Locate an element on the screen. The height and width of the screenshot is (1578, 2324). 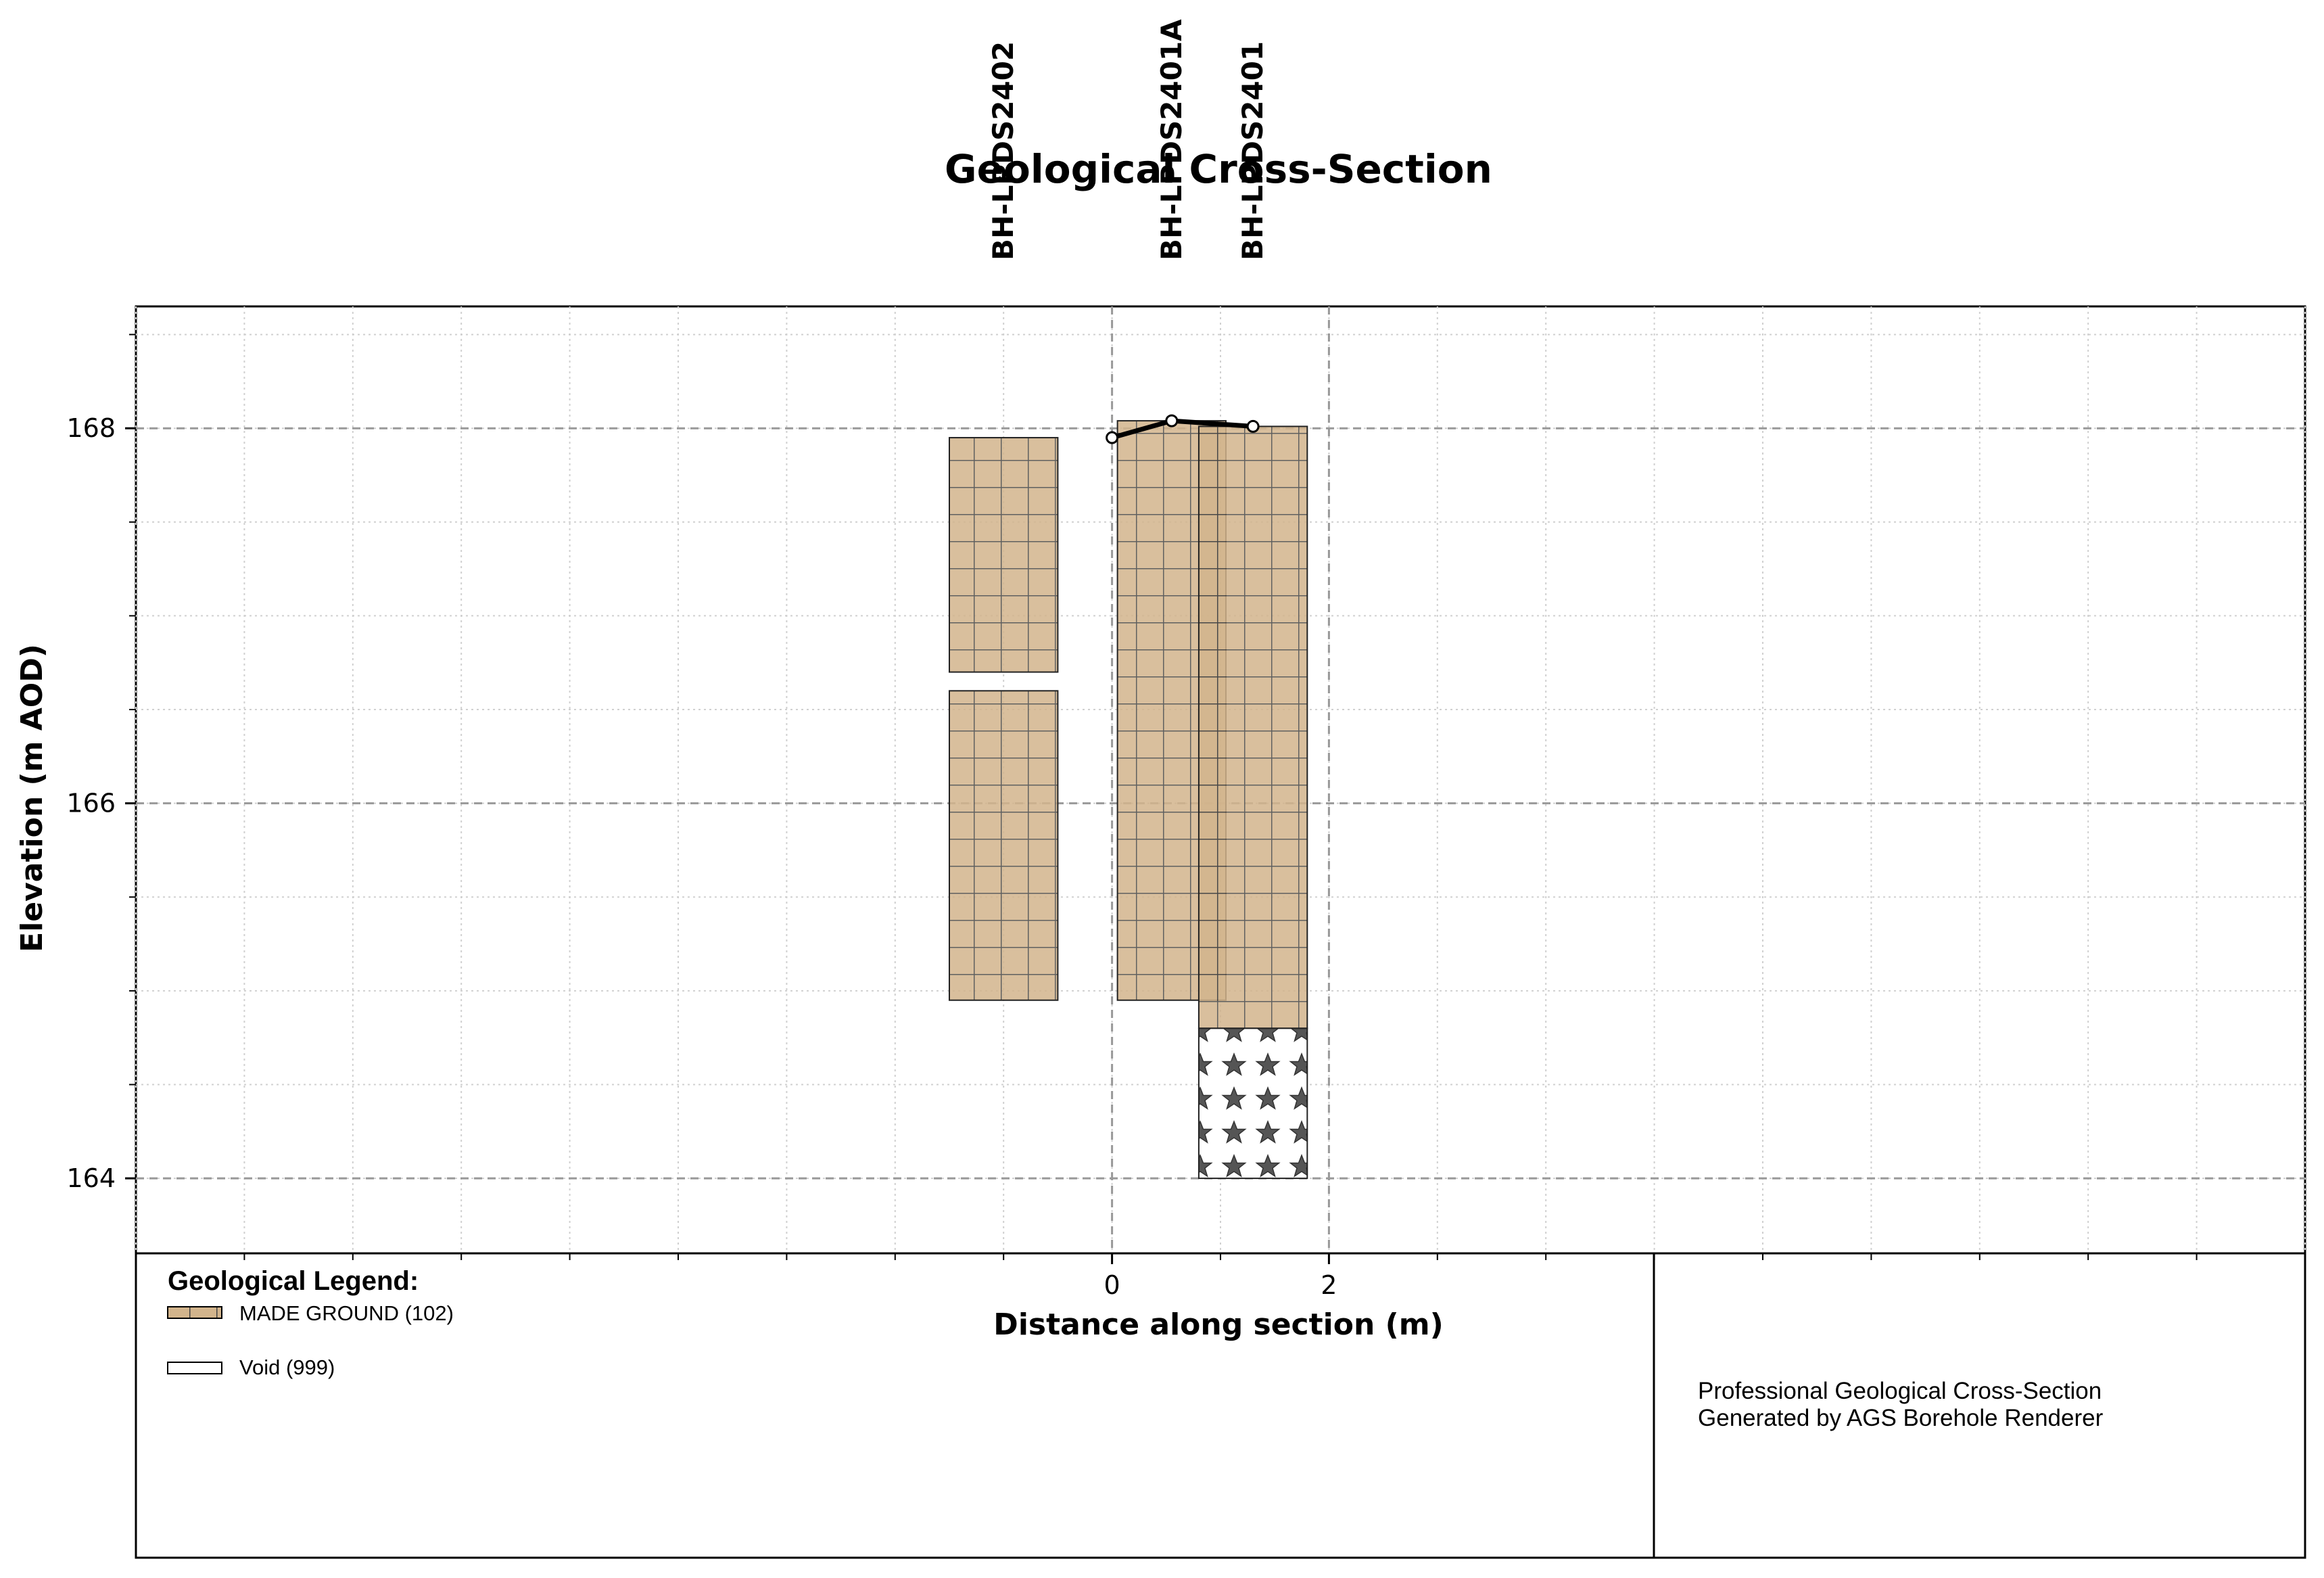
y-axis-label: Elevation (m AOD) is located at coordinates (32, 798).